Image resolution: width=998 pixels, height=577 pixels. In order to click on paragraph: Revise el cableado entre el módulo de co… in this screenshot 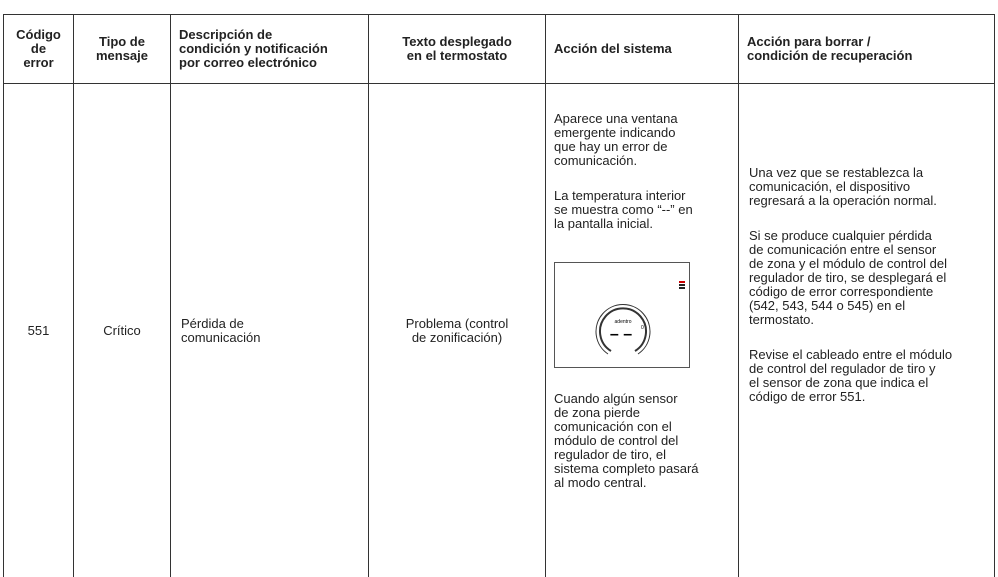, I will do `click(867, 376)`.